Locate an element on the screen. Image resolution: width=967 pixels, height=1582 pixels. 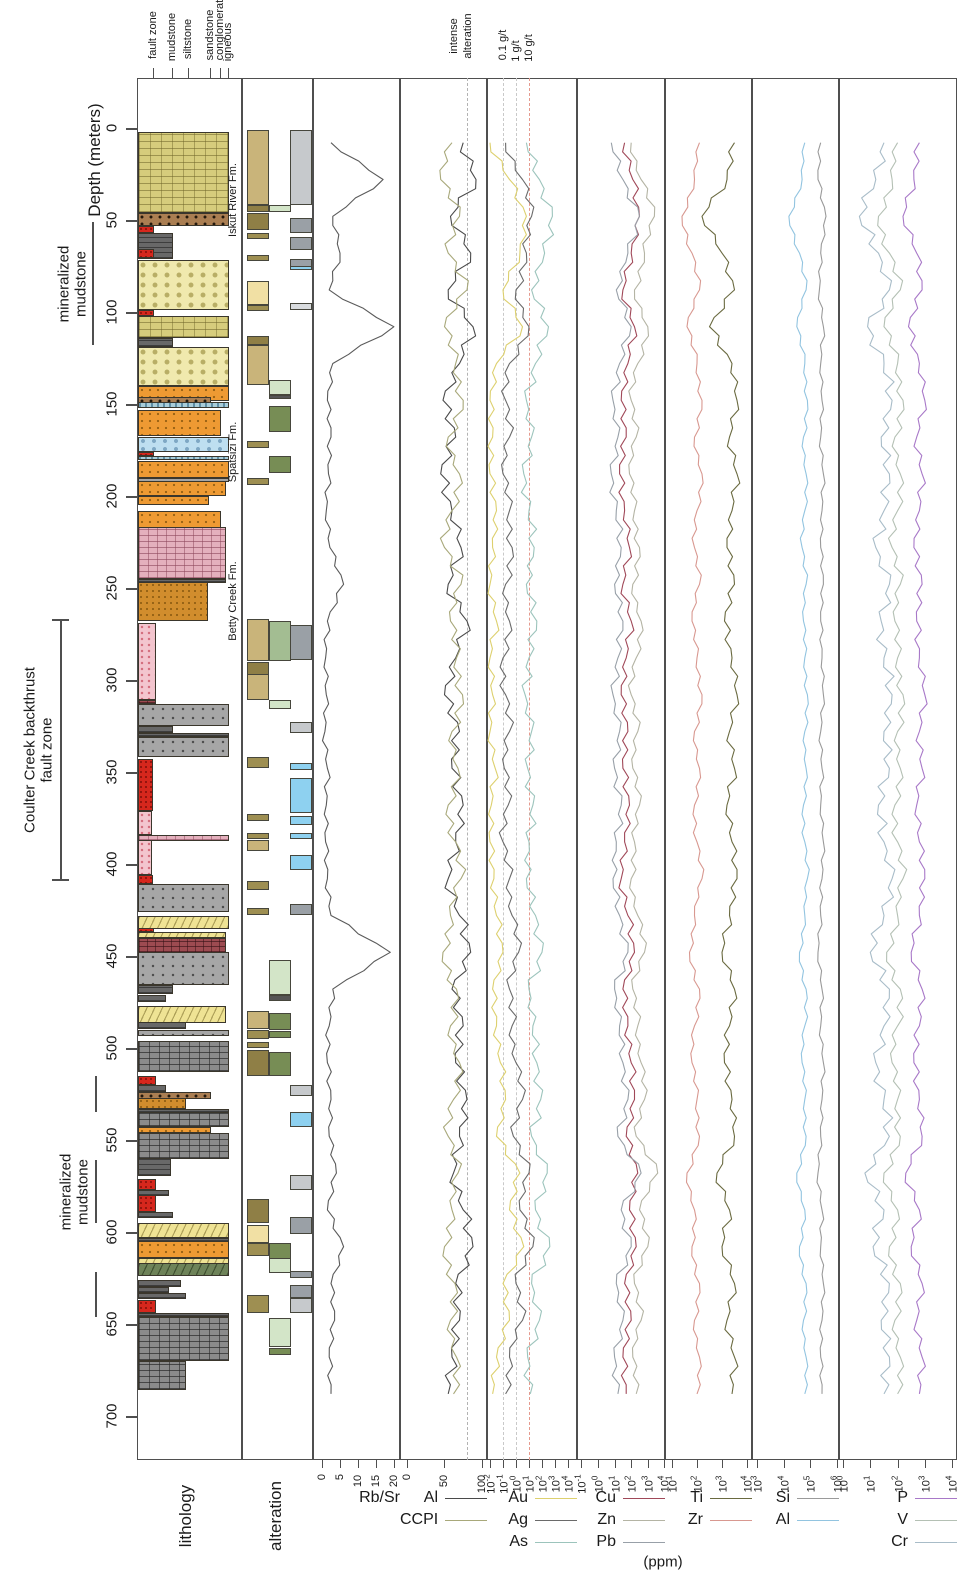
coulter-creek-backthrust-label: fault zone is located at coordinates (47, 750).